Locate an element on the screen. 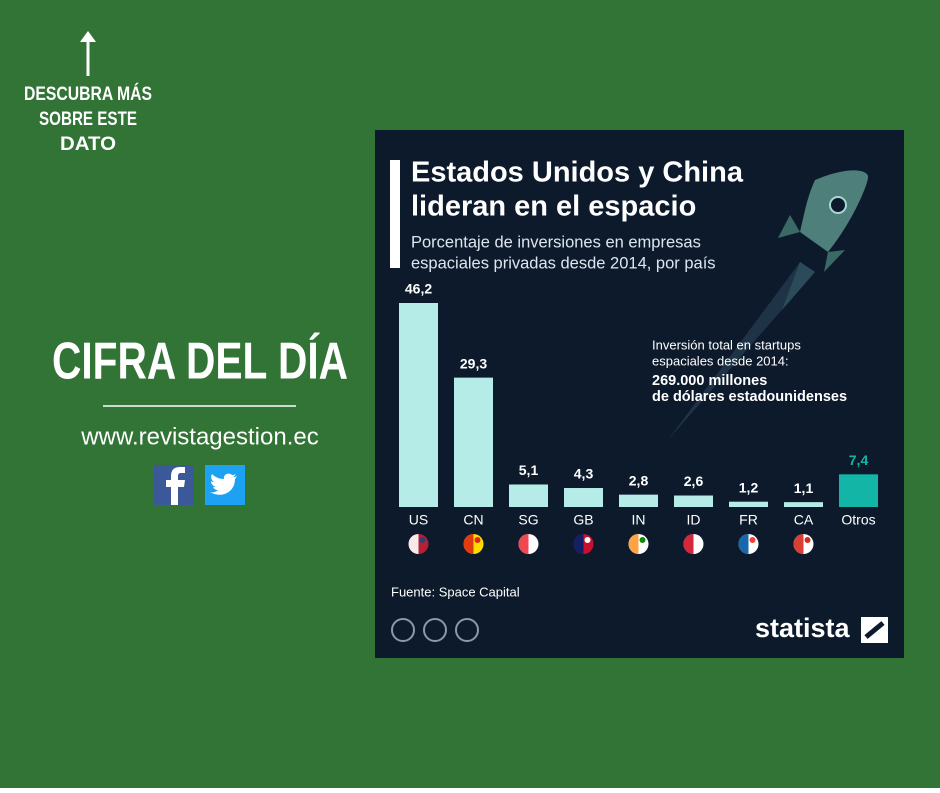 Image resolution: width=940 pixels, height=793 pixels. brand: statista is located at coordinates (803, 628).